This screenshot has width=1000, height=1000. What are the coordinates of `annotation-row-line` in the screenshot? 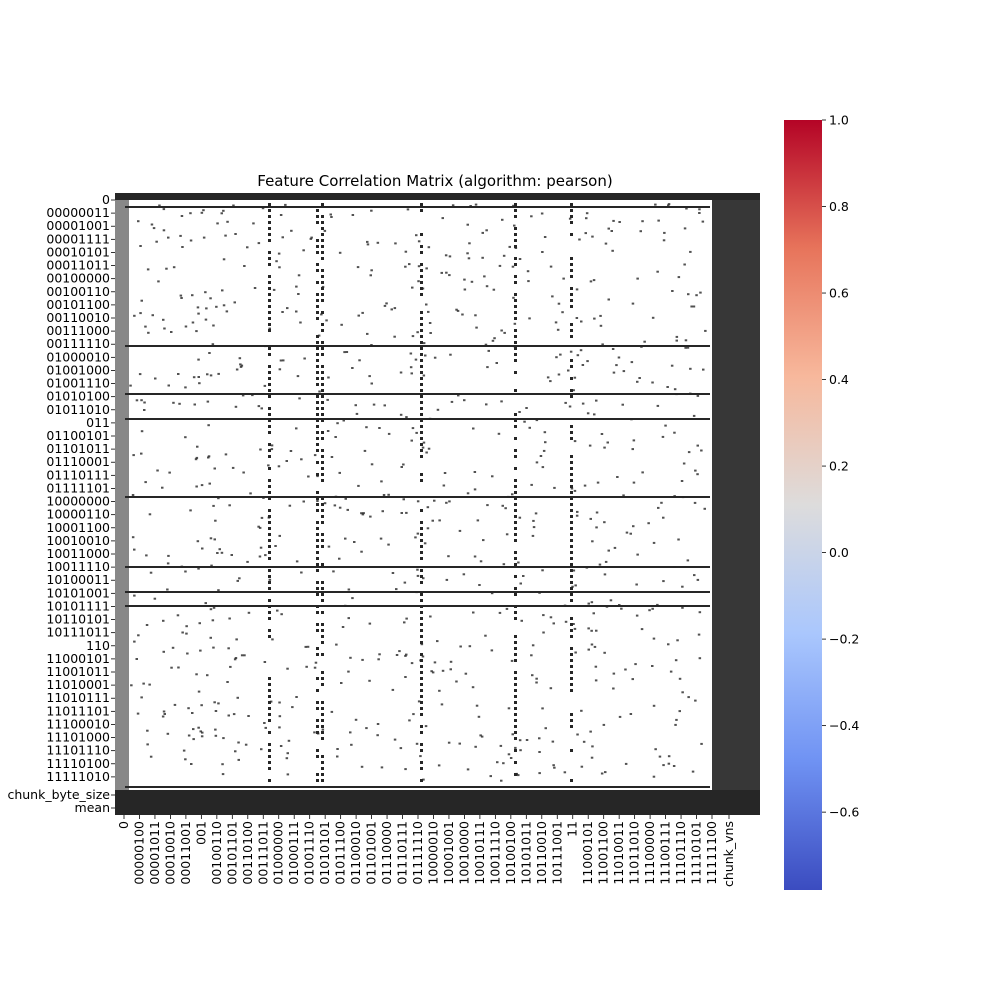 It's located at (417, 207).